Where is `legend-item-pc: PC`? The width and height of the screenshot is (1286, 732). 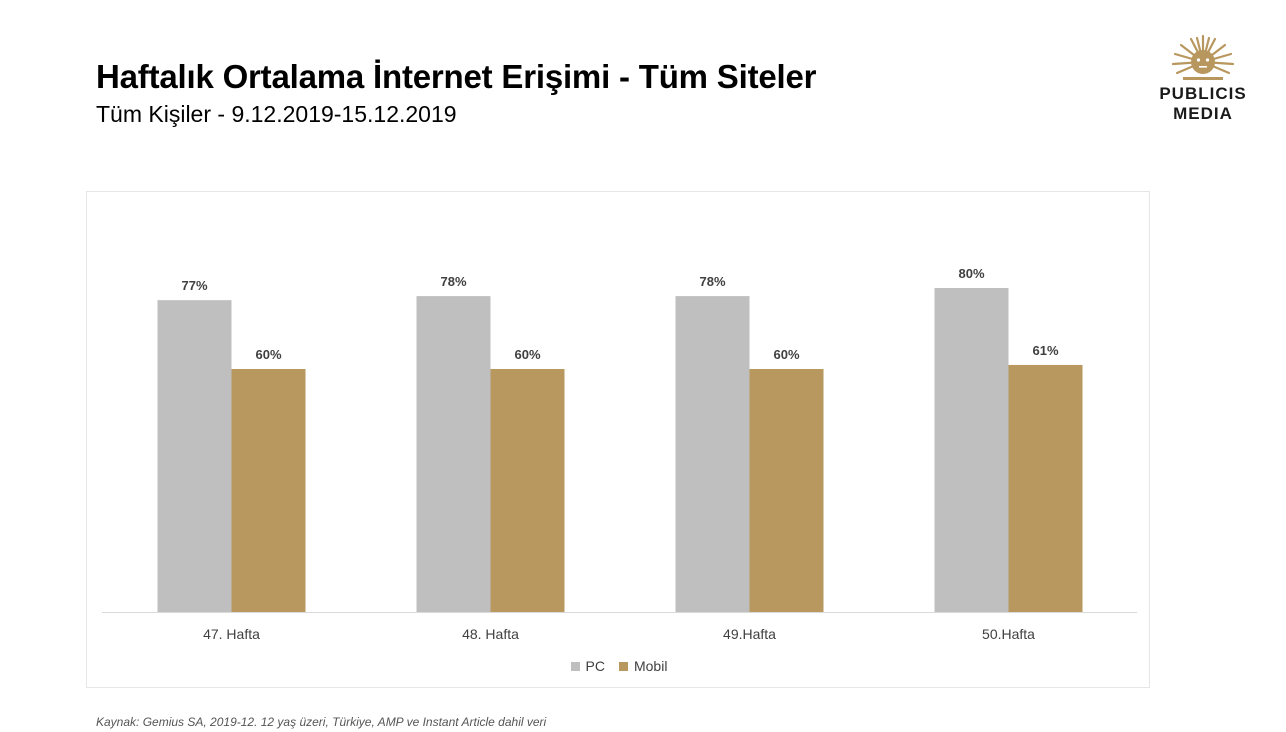 legend-item-pc: PC is located at coordinates (587, 666).